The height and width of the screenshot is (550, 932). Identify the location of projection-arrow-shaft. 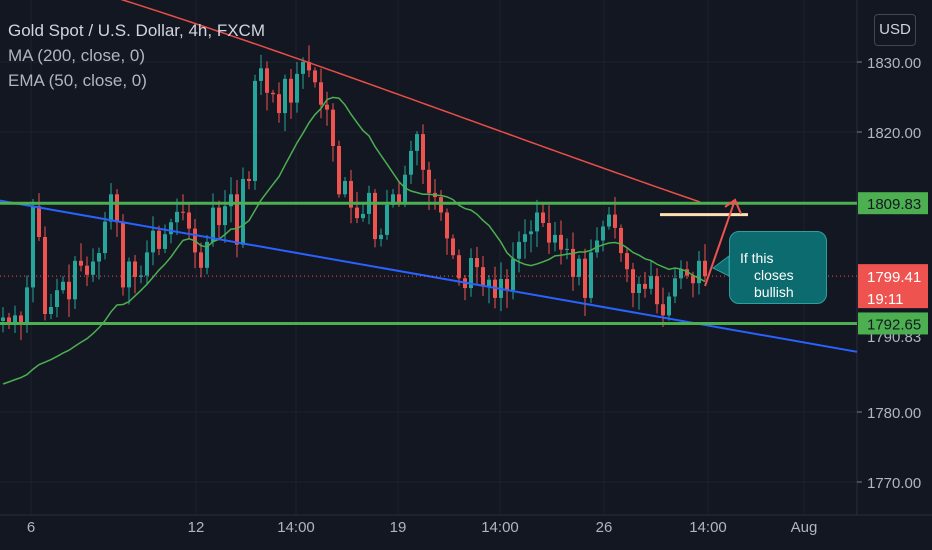
(720, 243).